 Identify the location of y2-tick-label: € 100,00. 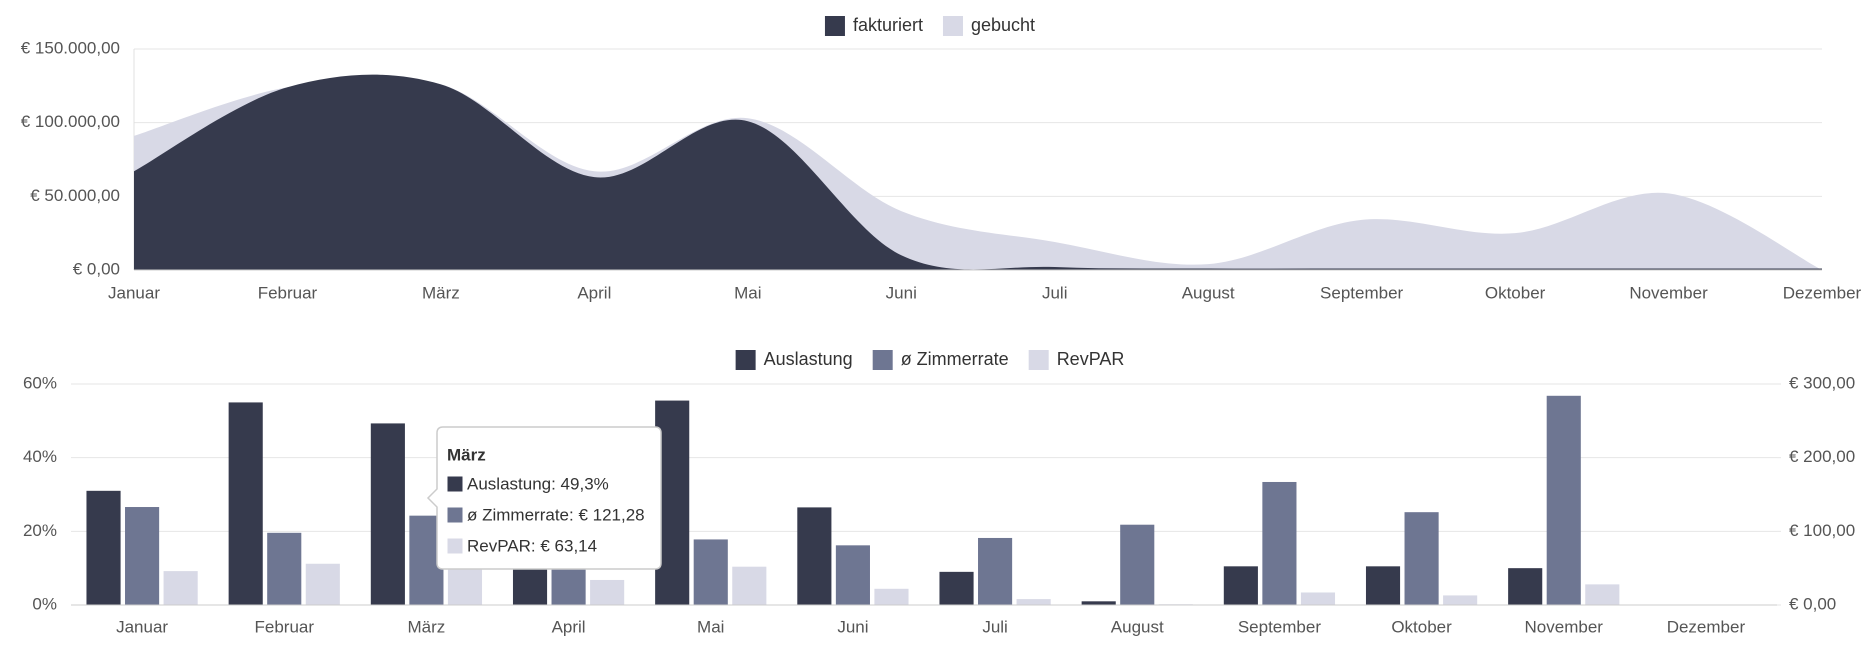
(1822, 530).